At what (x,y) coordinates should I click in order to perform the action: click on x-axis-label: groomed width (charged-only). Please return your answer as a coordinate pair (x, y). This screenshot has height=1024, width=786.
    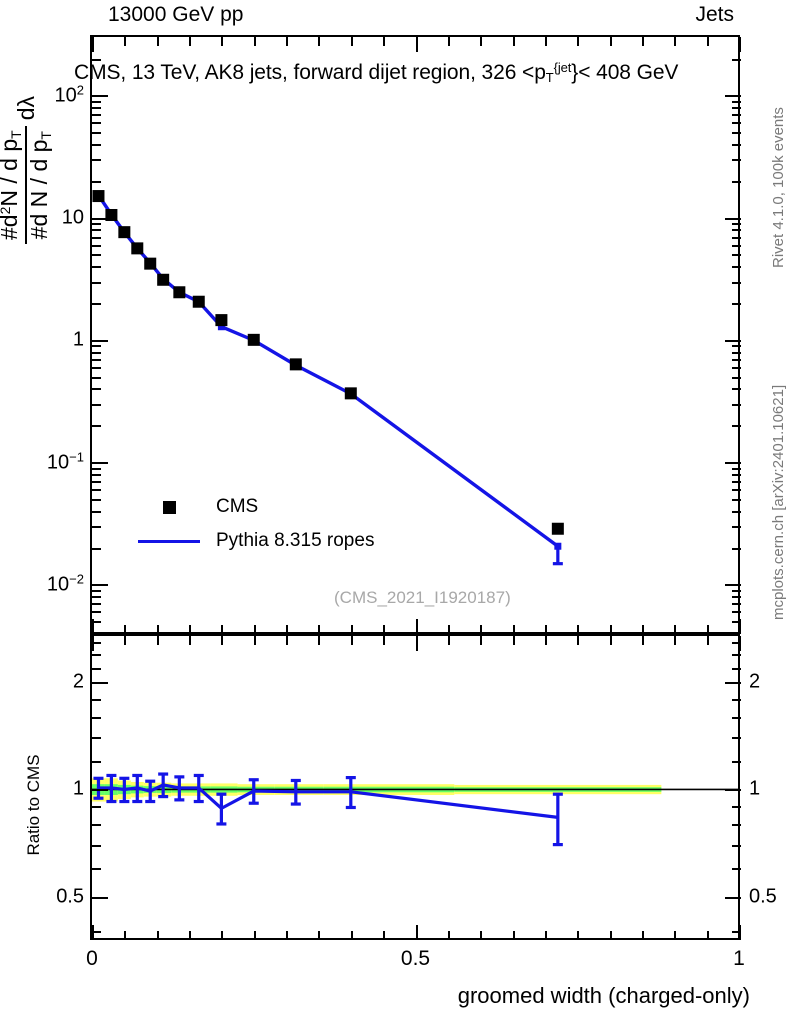
    Looking at the image, I should click on (603, 995).